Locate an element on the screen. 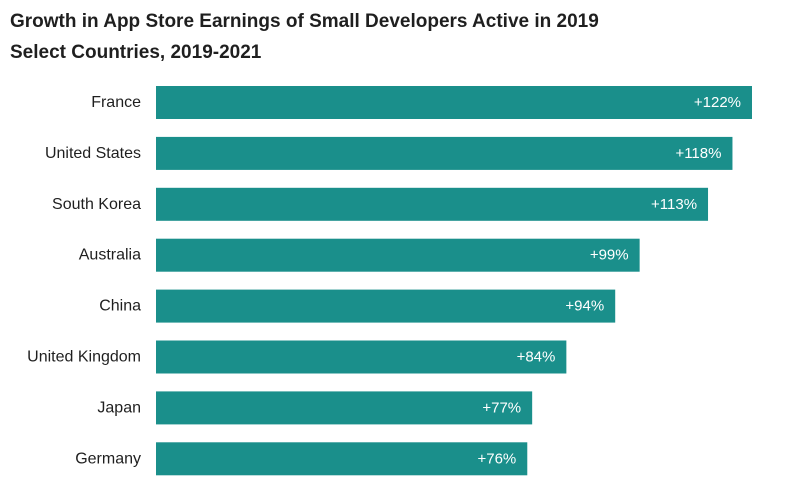  bar-south-korea is located at coordinates (432, 204).